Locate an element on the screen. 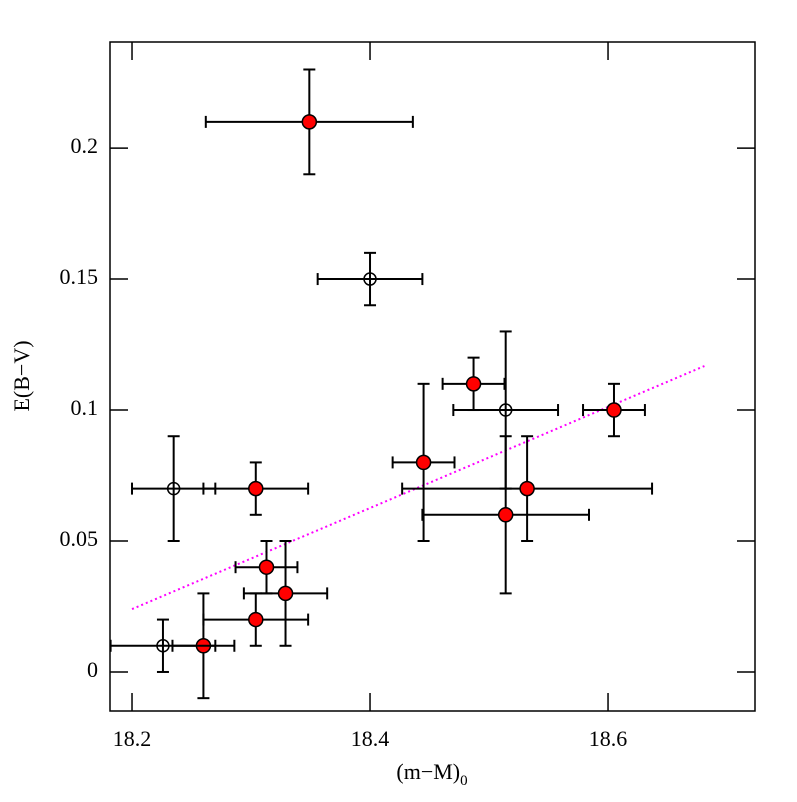  y-tick-label: 0 is located at coordinates (92, 669).